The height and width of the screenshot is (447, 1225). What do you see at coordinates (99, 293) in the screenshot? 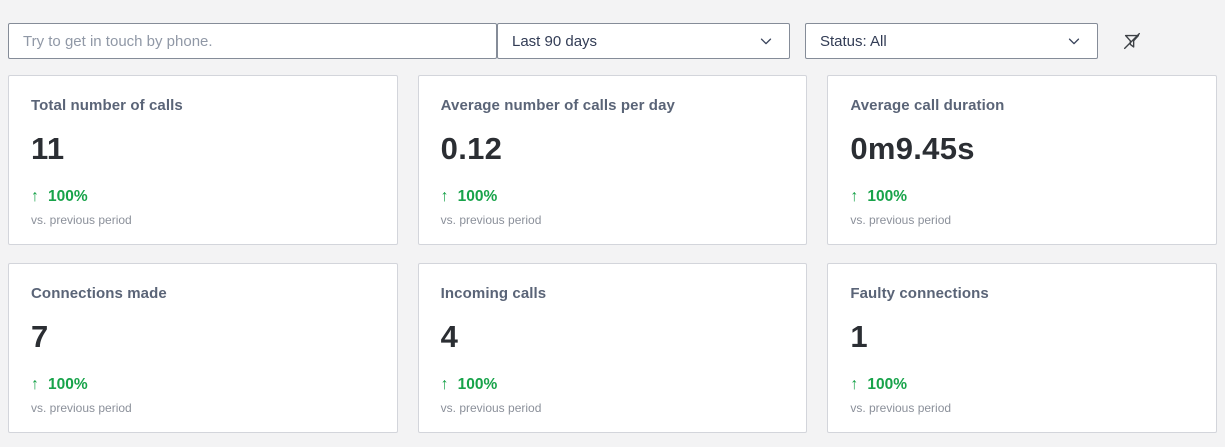
I see `card-title: Connections made` at bounding box center [99, 293].